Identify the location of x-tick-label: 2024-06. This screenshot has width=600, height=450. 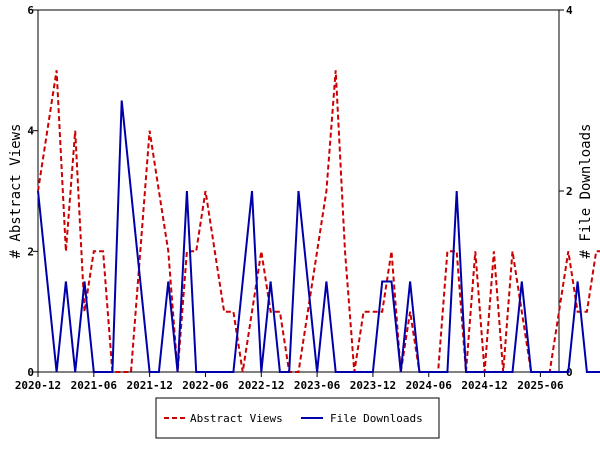
(429, 385).